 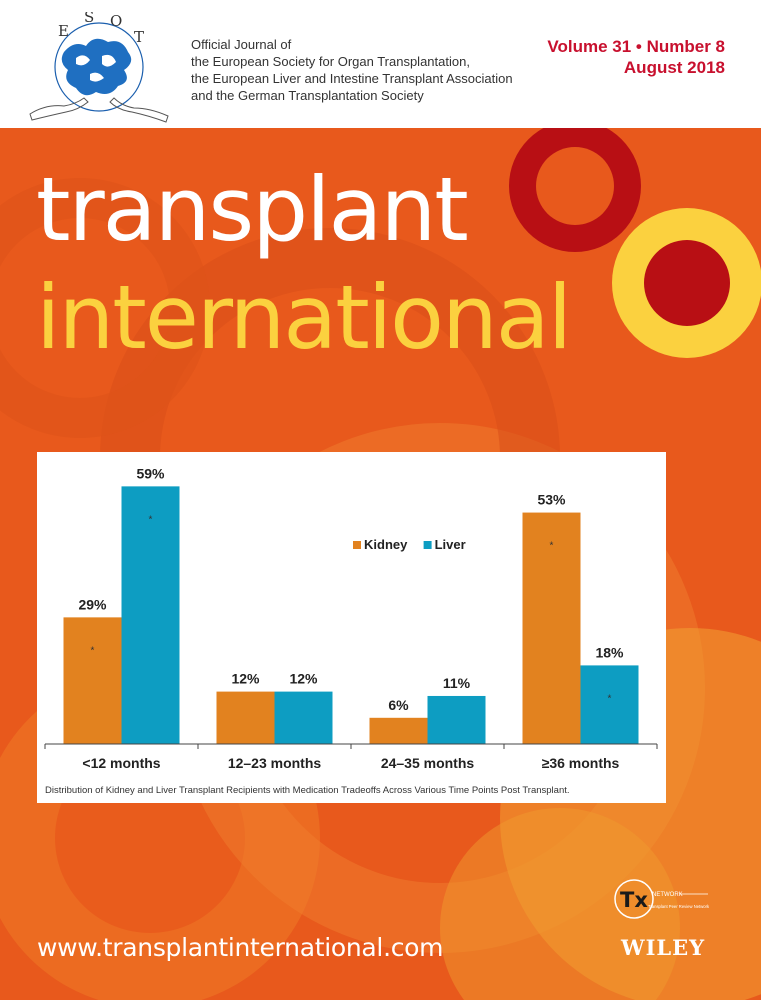 I want to click on issue-date: August 2018, so click(x=674, y=67).